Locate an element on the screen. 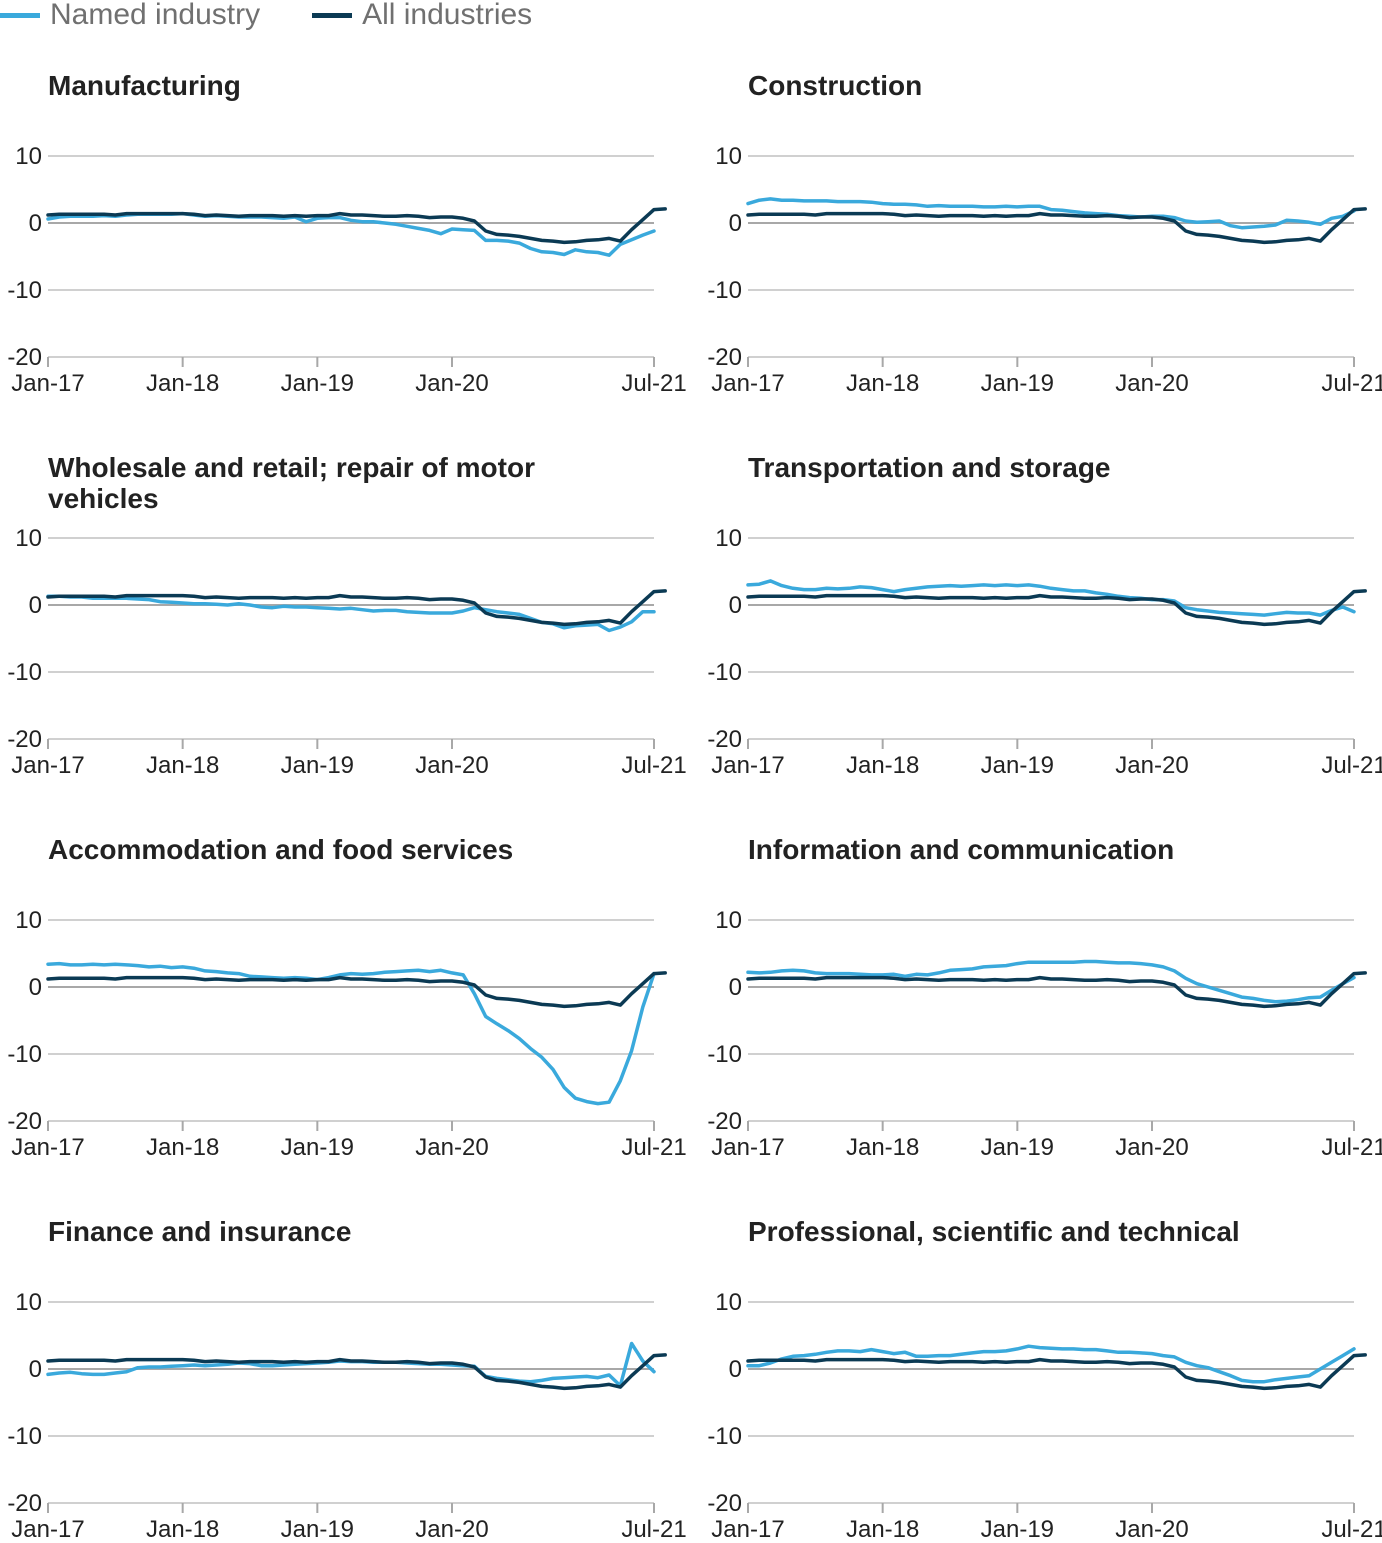  chart-title: Manufacturing is located at coordinates (144, 85).